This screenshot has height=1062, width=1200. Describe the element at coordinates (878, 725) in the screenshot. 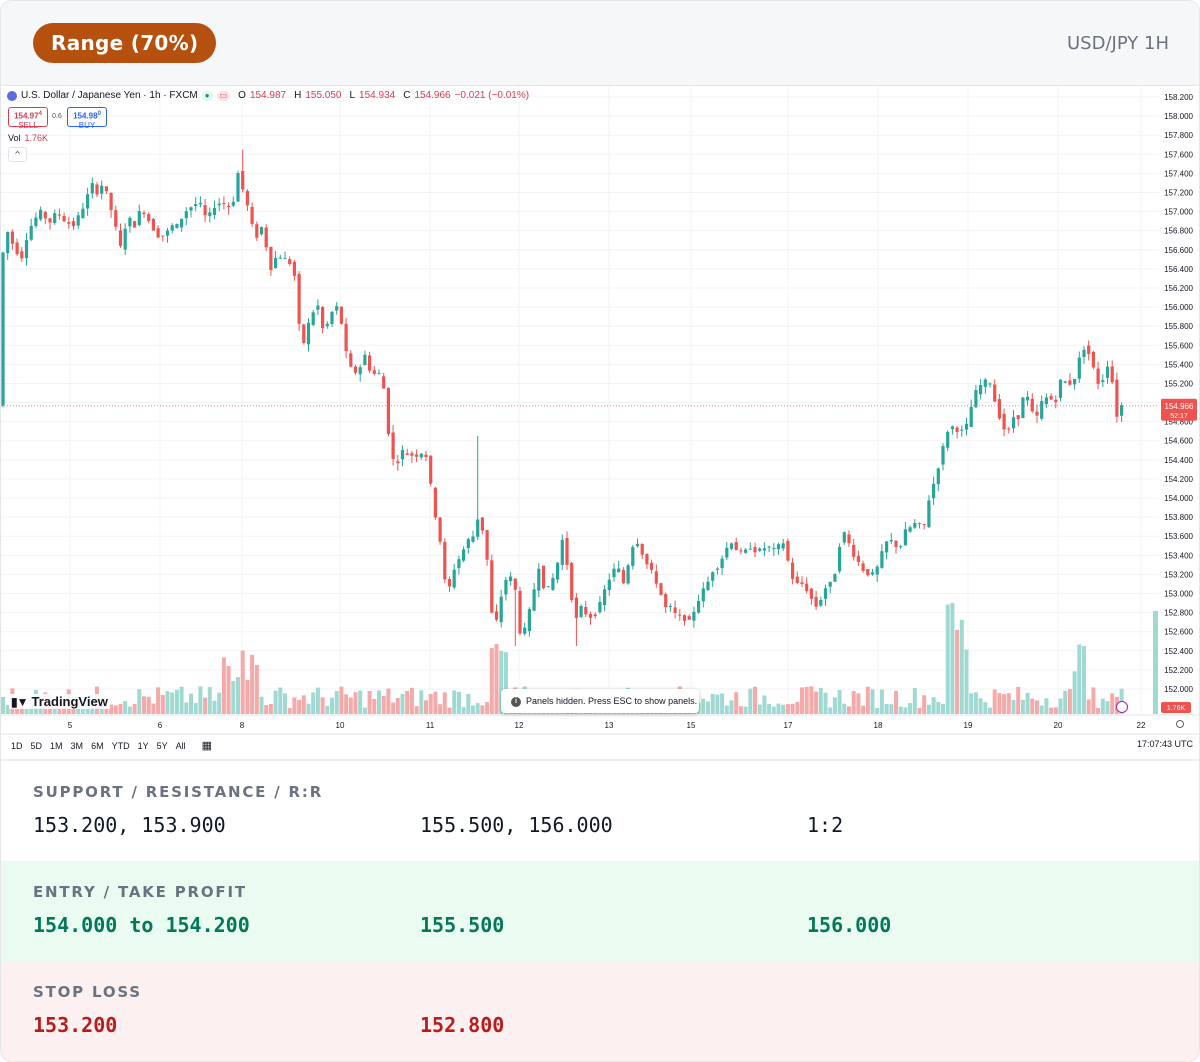

I see `x-tick-label: 18` at that location.